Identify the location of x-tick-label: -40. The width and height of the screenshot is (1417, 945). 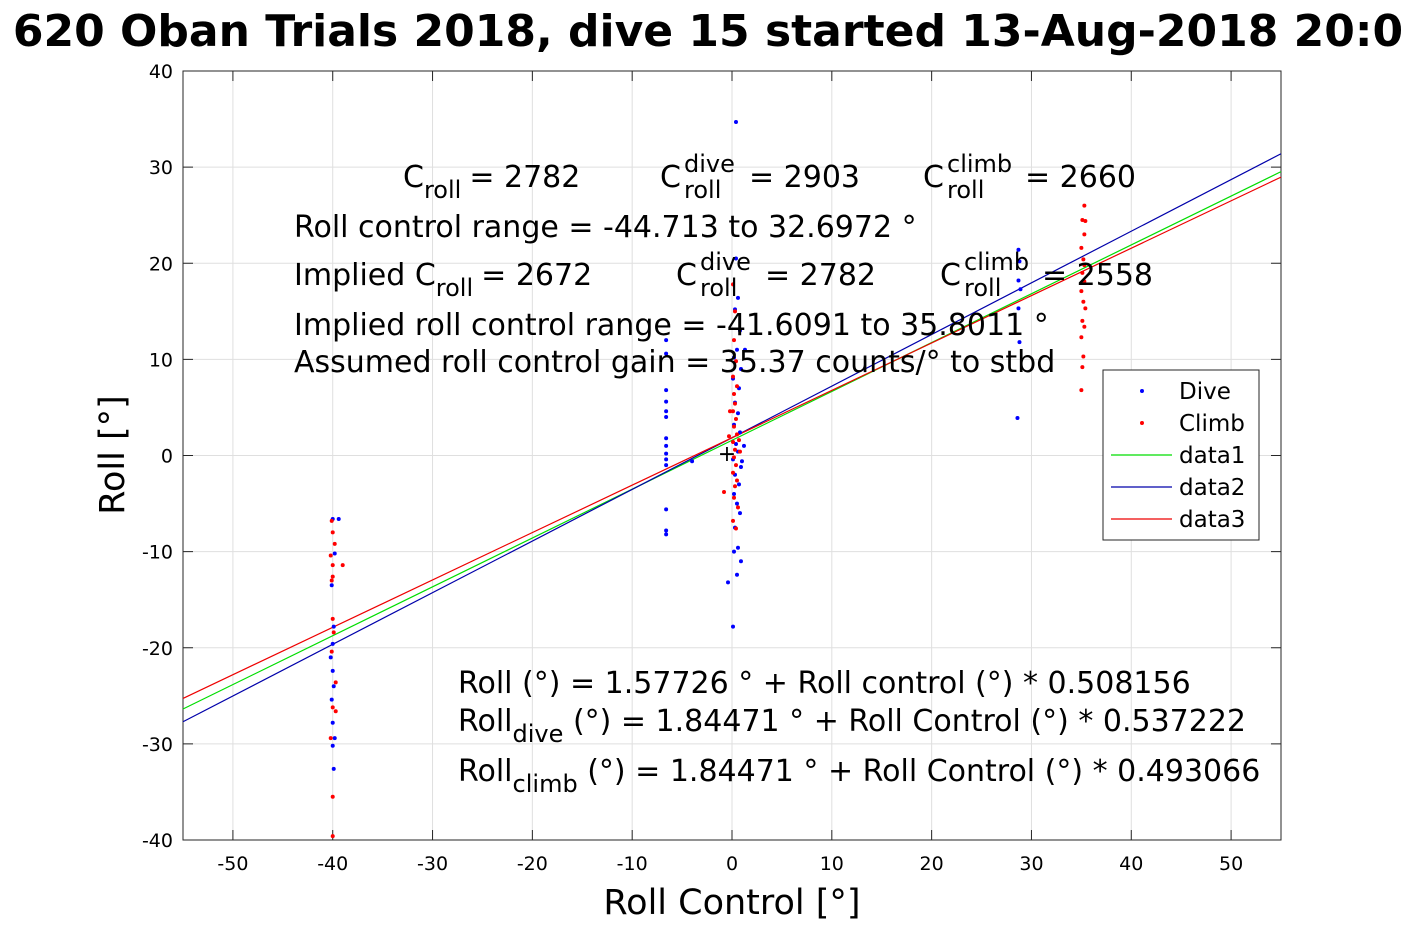
(332, 864).